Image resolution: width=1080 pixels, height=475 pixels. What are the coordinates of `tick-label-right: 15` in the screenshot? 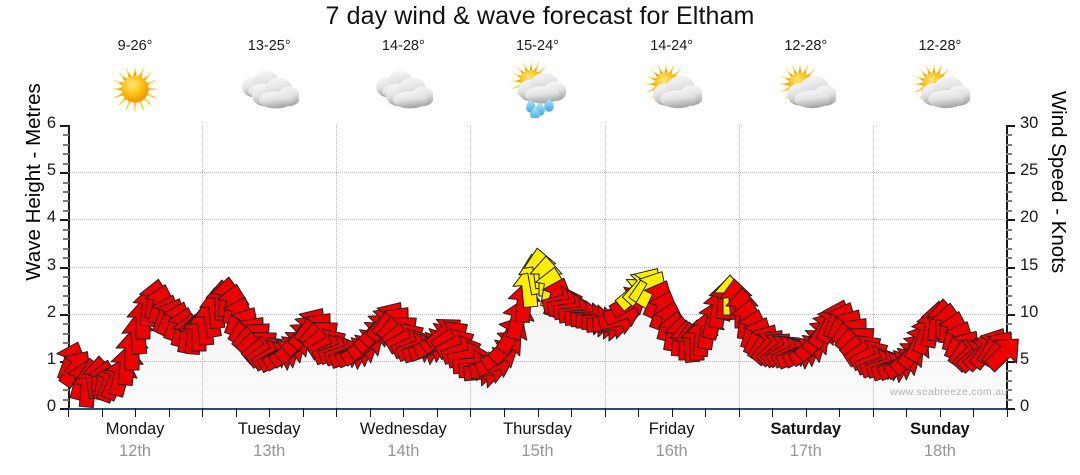 It's located at (1029, 264).